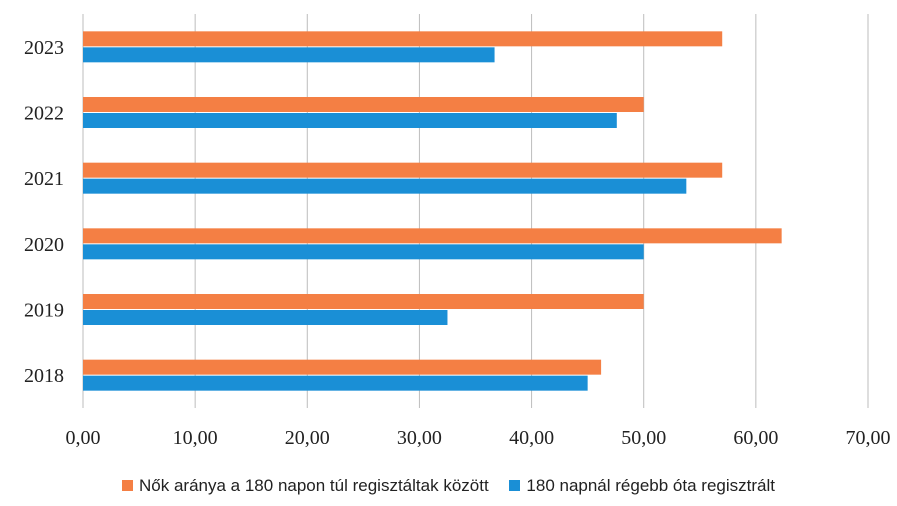 The image size is (897, 506). What do you see at coordinates (350, 120) in the screenshot?
I see `bar-series-2-2022` at bounding box center [350, 120].